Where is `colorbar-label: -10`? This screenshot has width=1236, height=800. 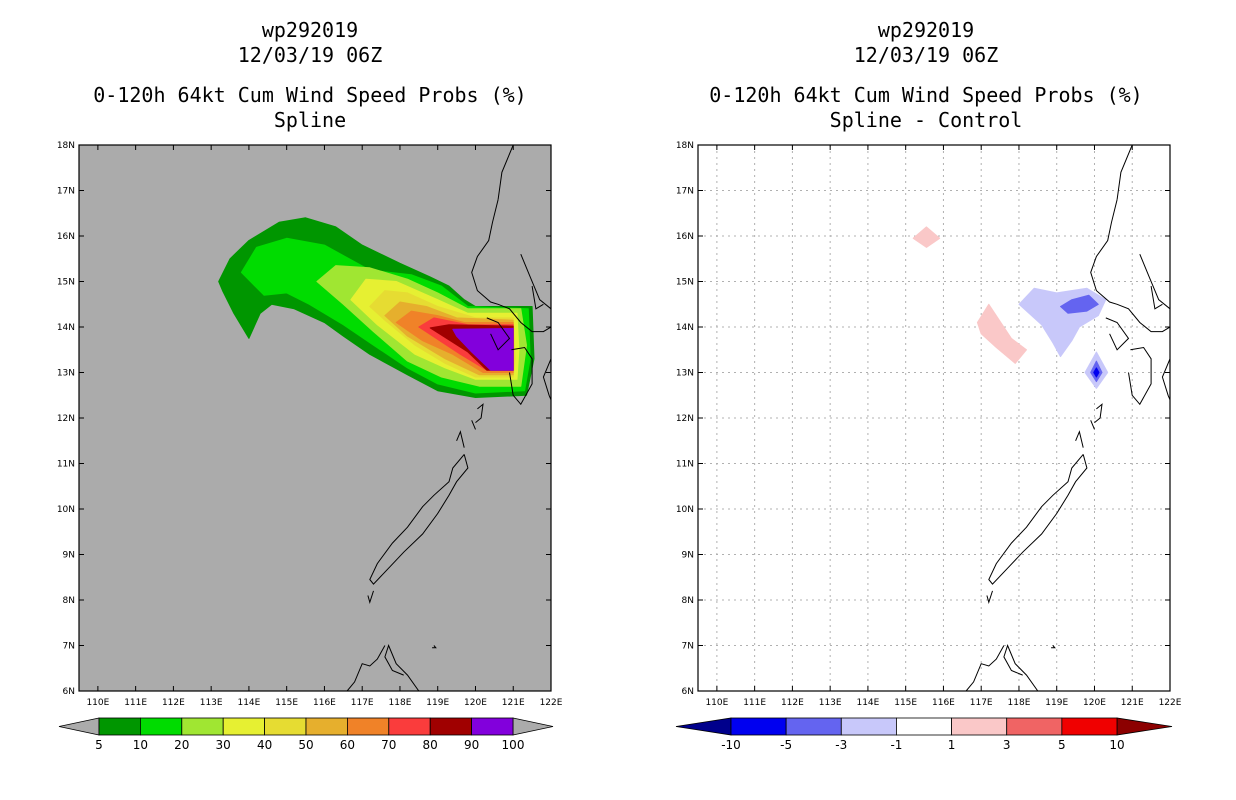 colorbar-label: -10 is located at coordinates (731, 745).